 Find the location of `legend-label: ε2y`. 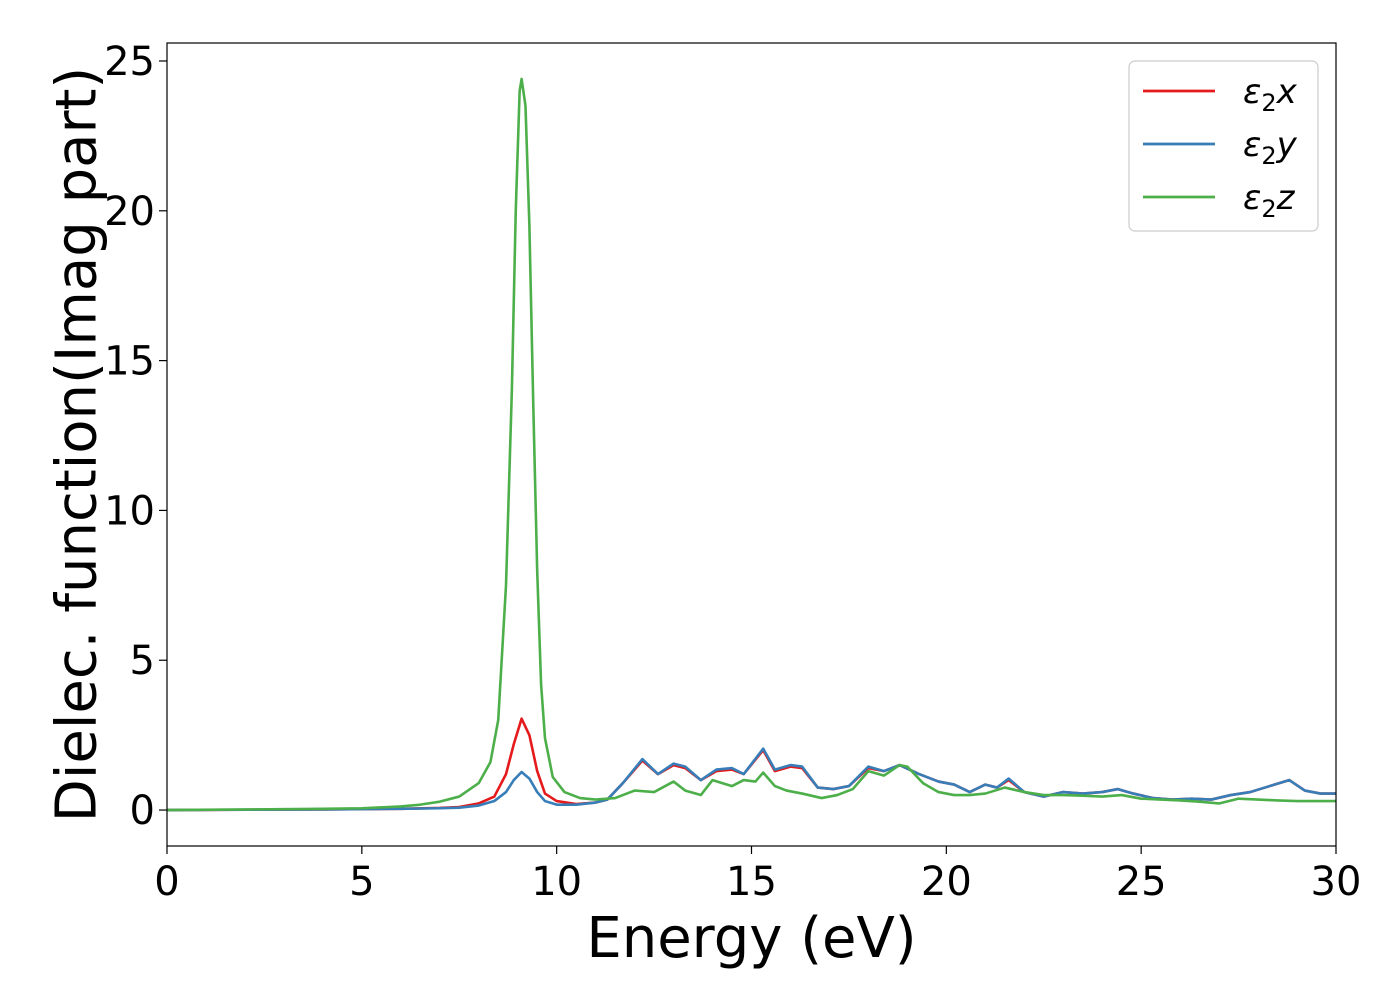

legend-label: ε2y is located at coordinates (1270, 147).